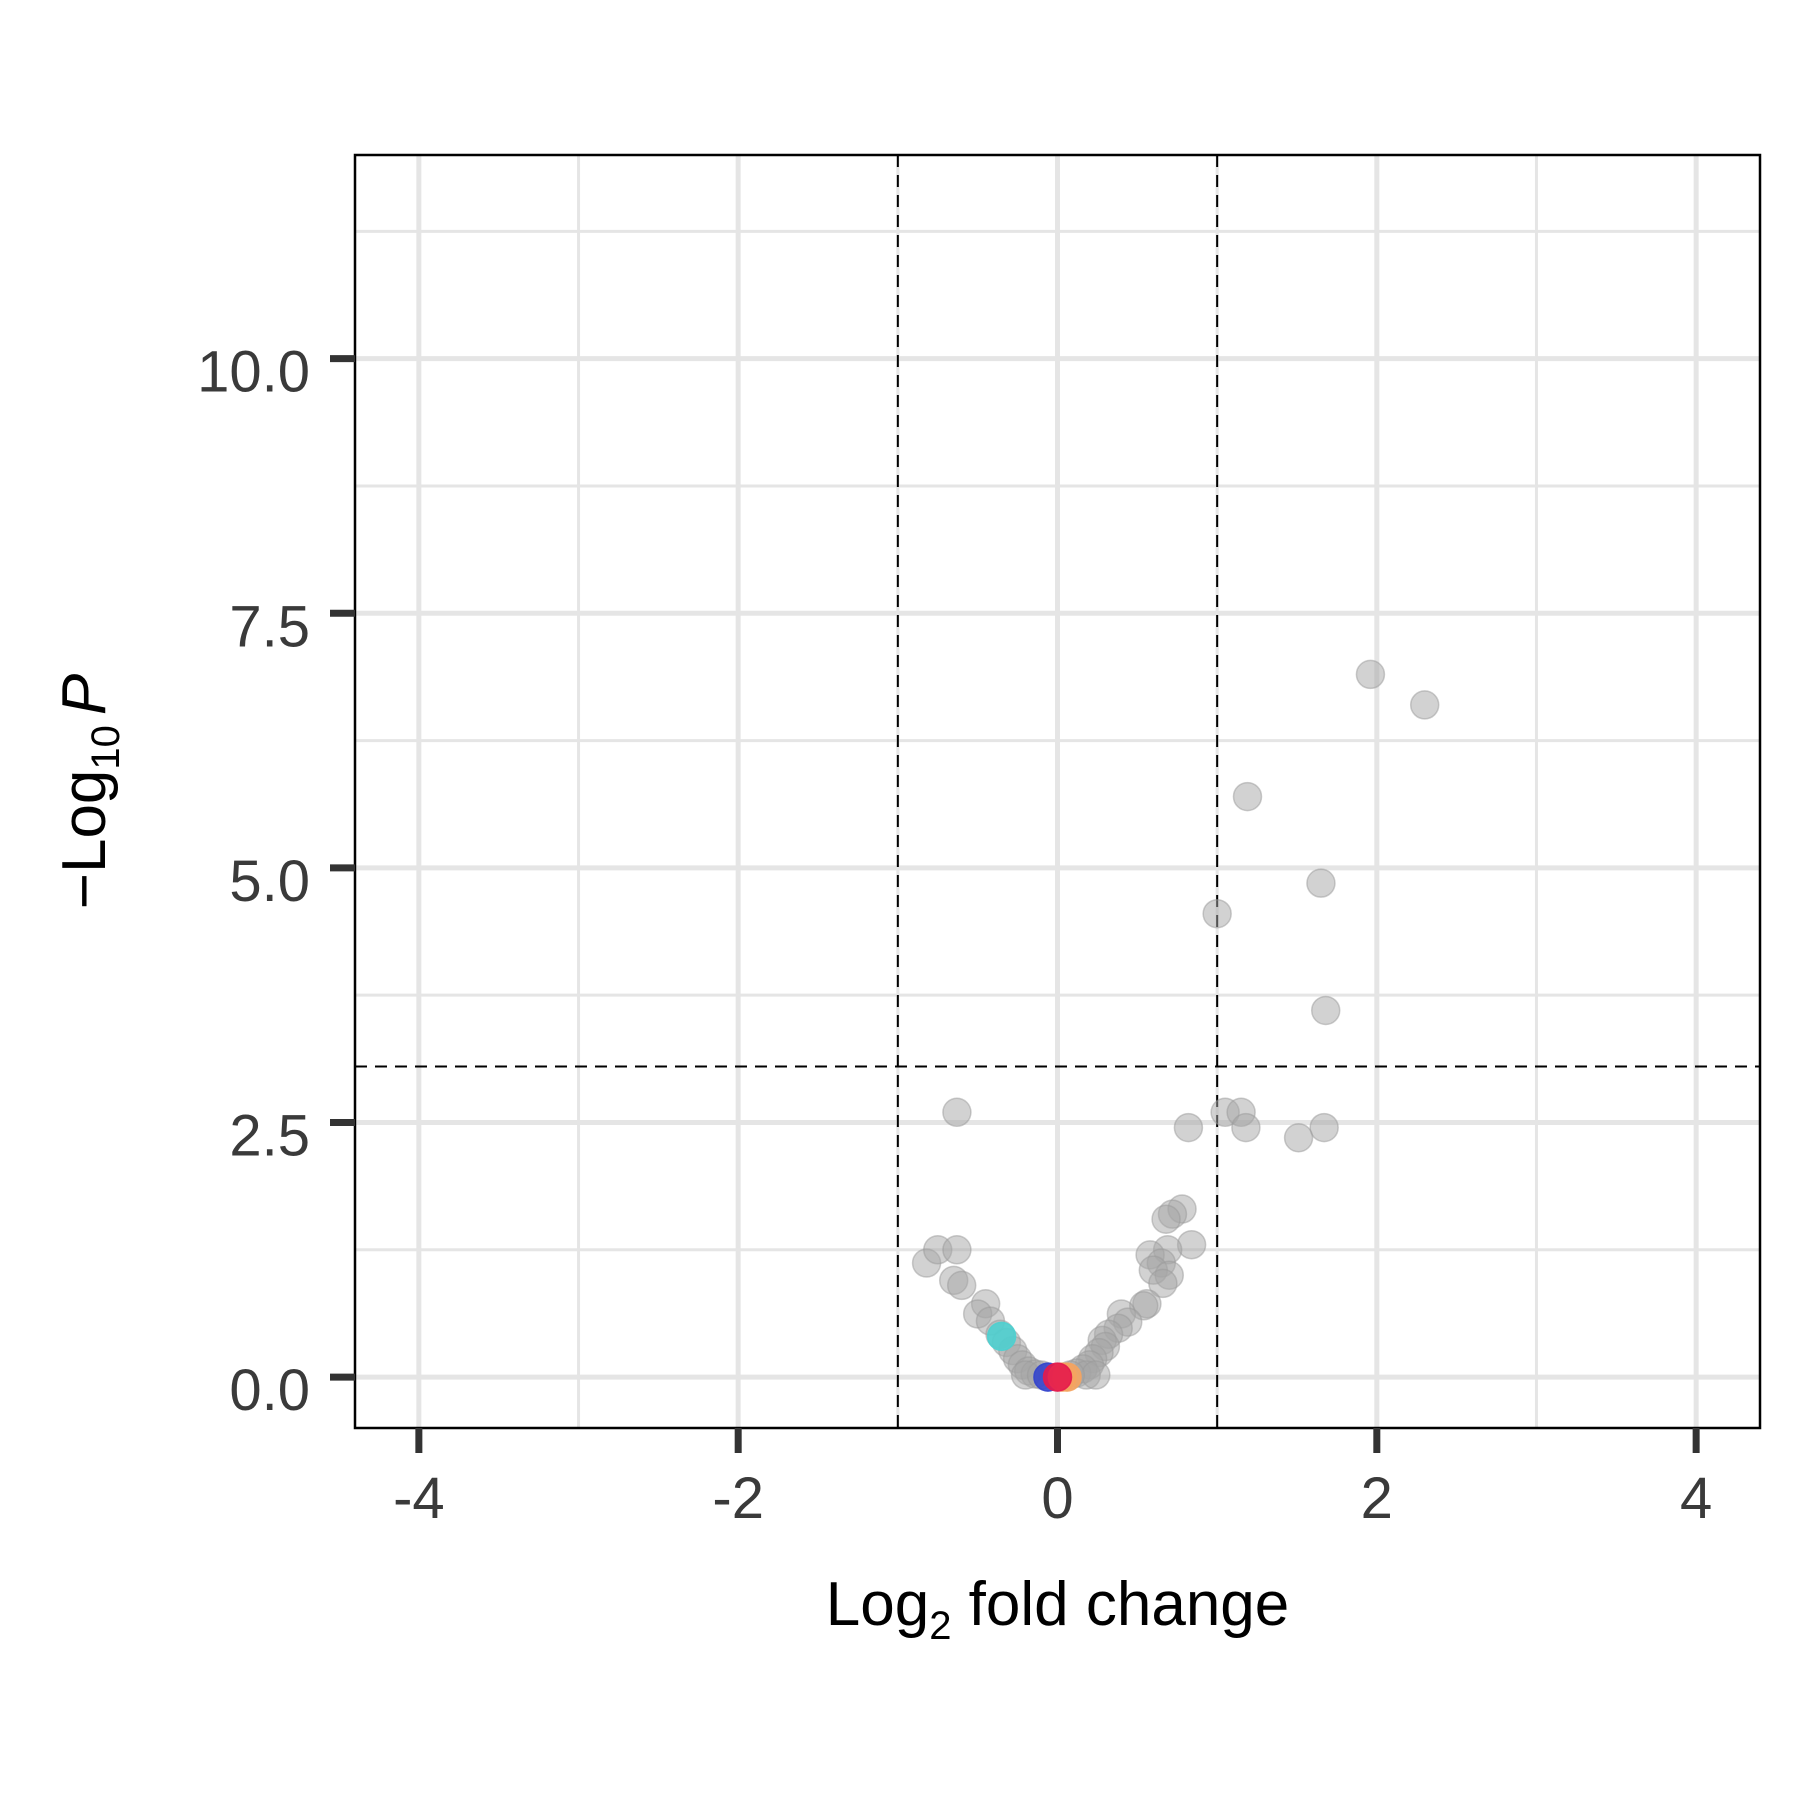  What do you see at coordinates (269, 1390) in the screenshot?
I see `y-axis-tick-label: 0.0` at bounding box center [269, 1390].